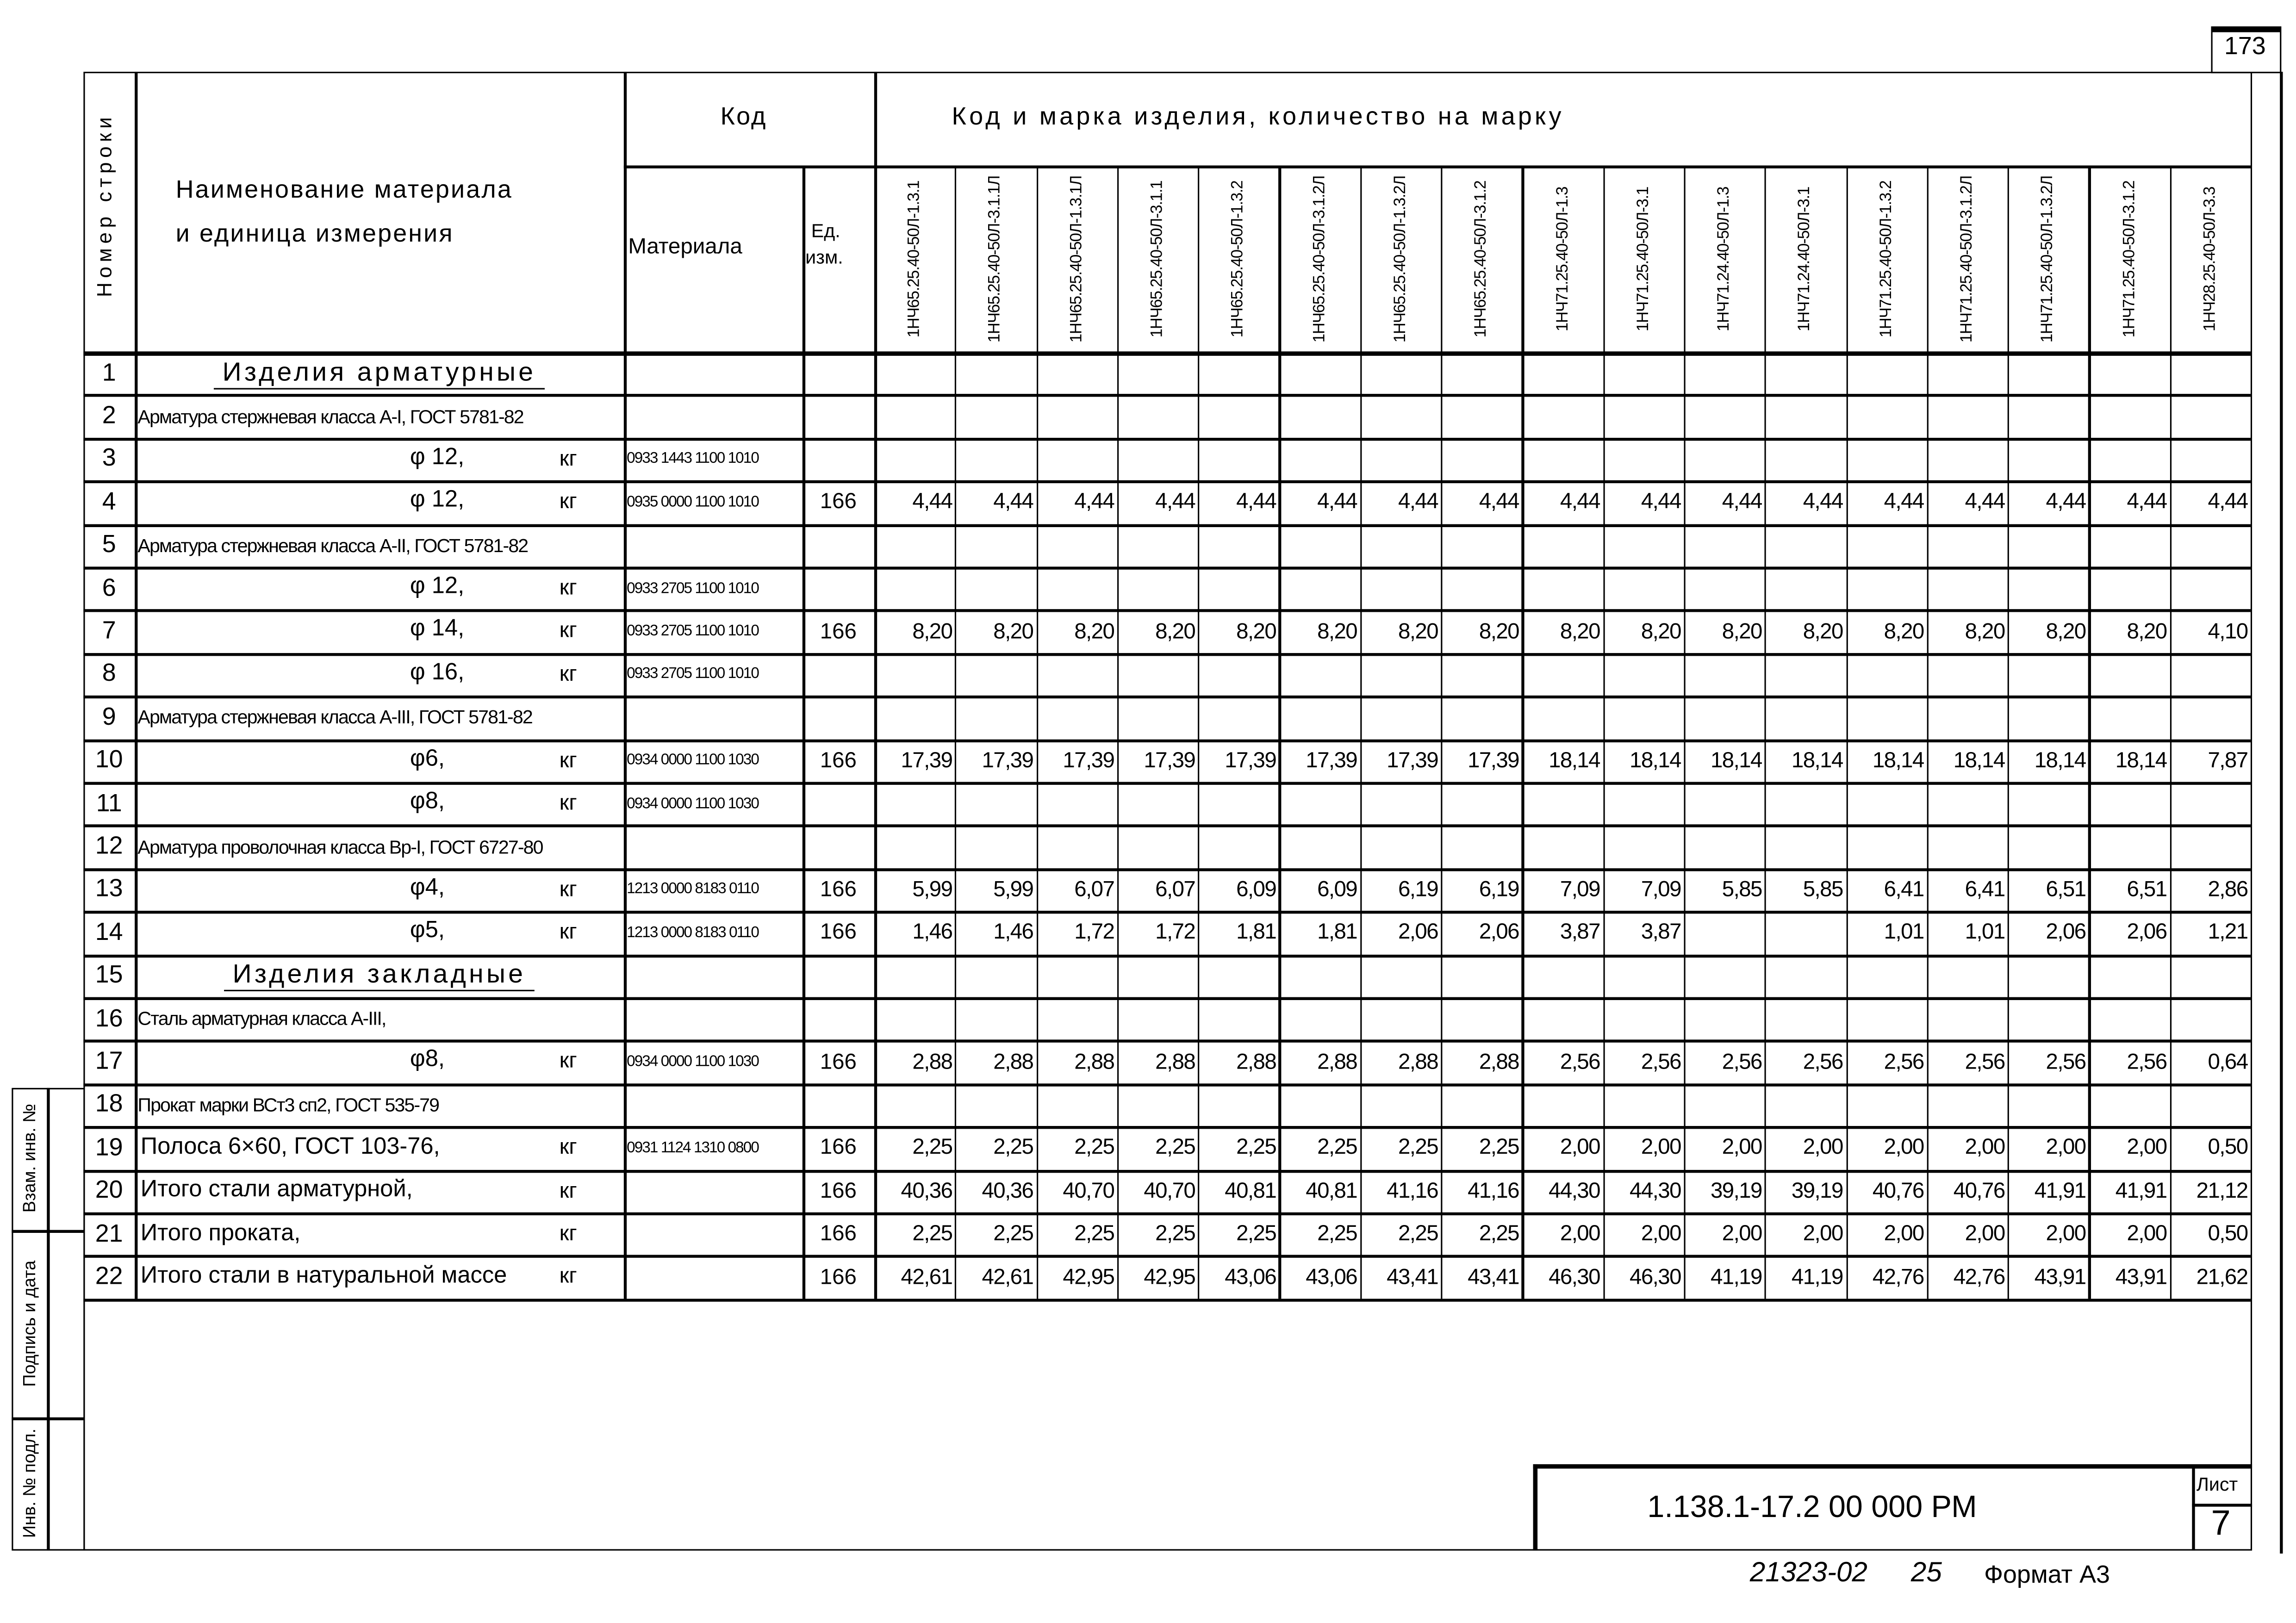 This screenshot has height=1623, width=2296. Describe the element at coordinates (427, 1060) in the screenshot. I see `bar-diameter: φ8,` at that location.